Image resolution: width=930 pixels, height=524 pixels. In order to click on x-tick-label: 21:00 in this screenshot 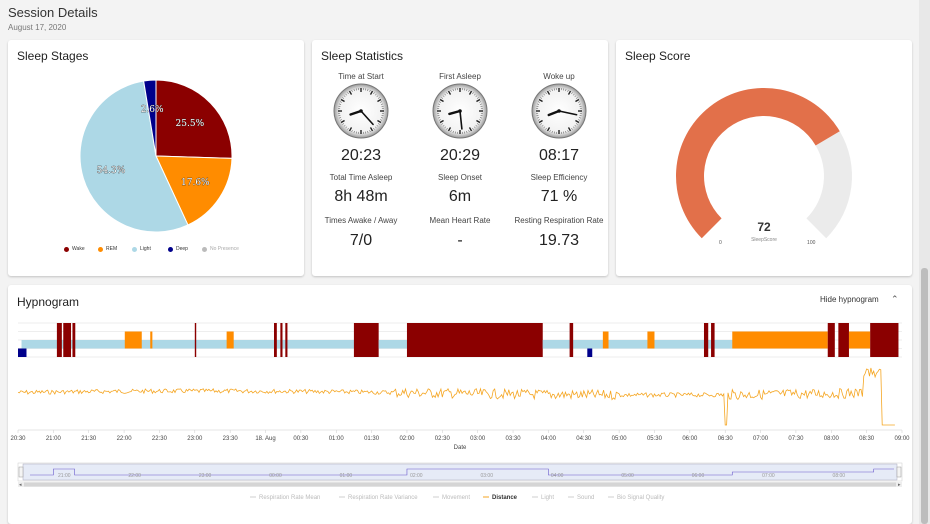, I will do `click(54, 439)`.